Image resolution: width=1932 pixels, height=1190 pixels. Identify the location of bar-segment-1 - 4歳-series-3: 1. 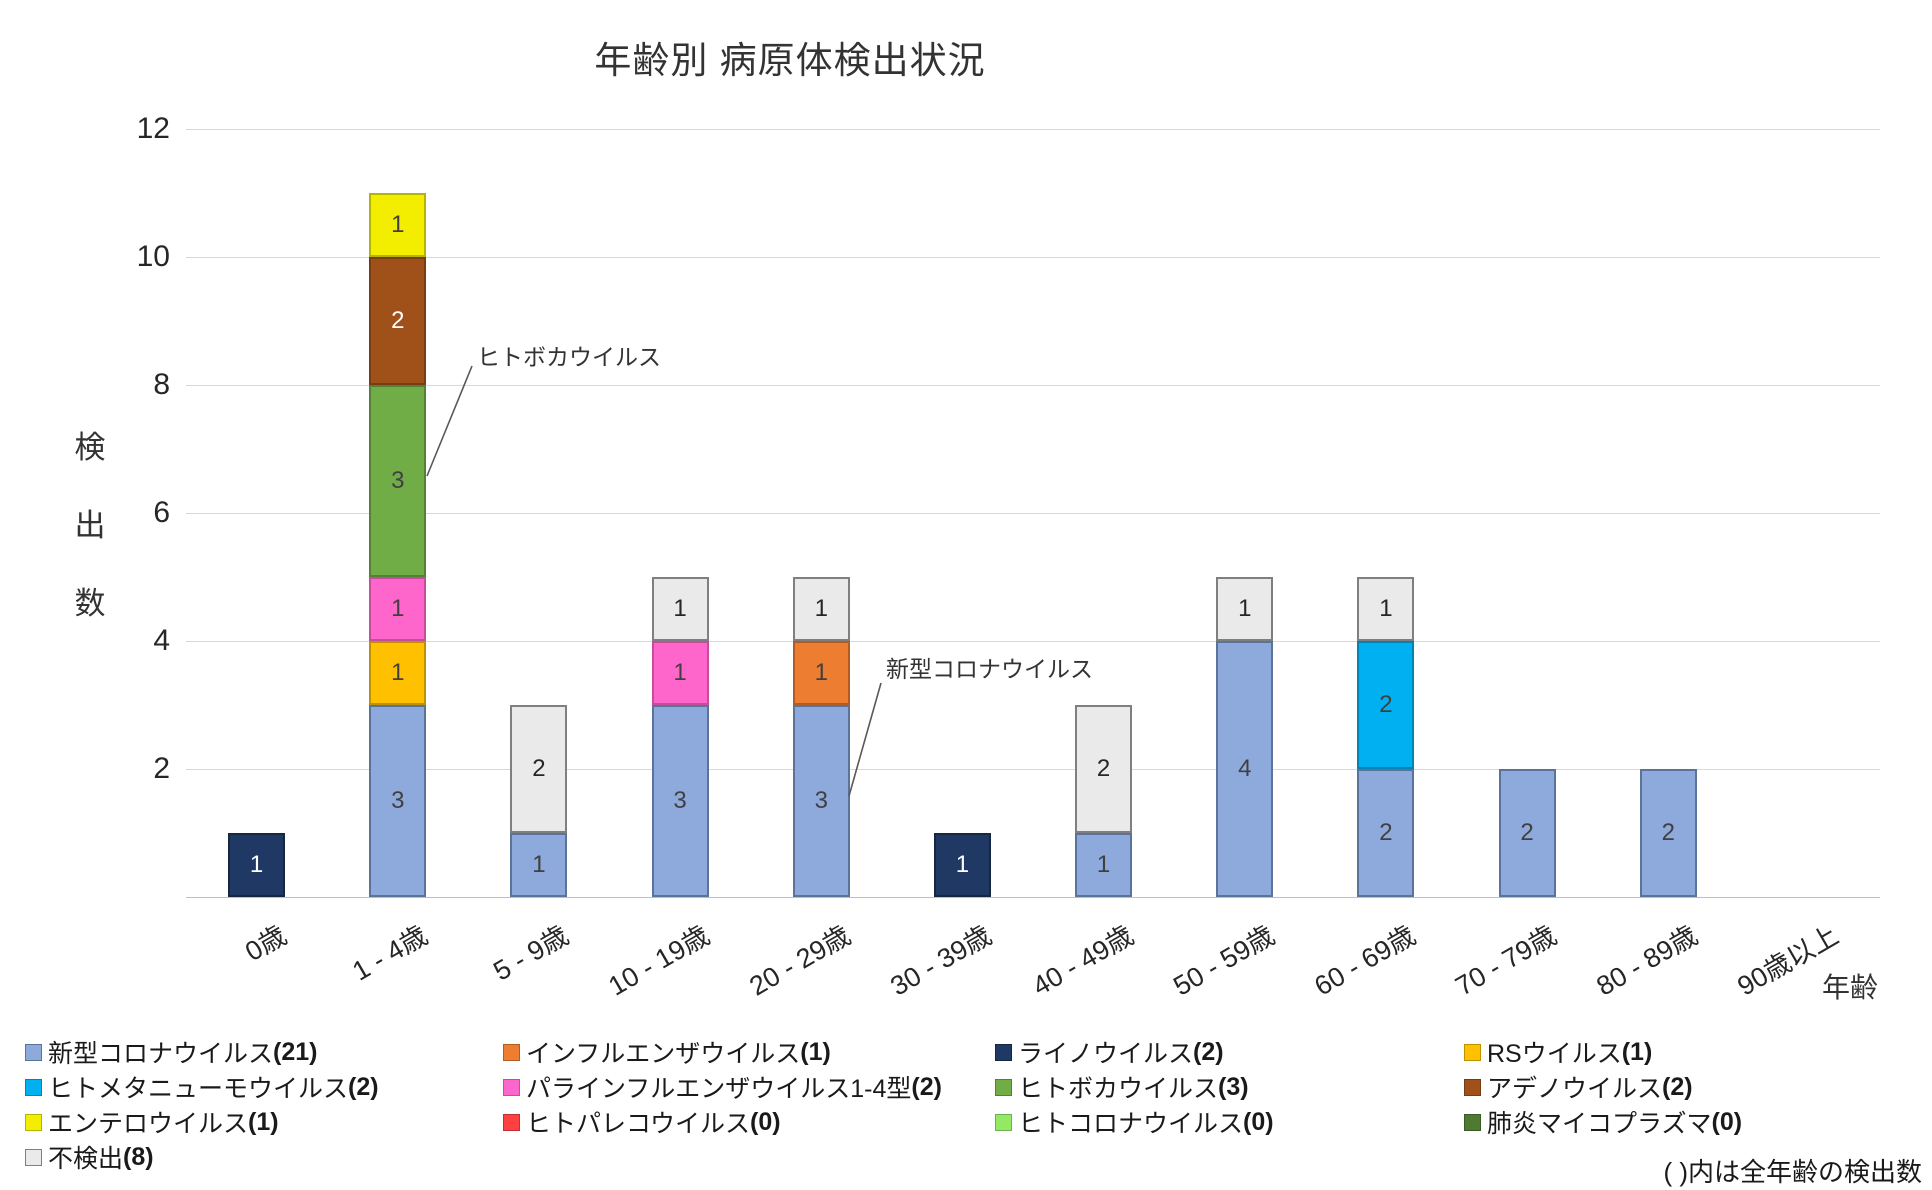
(398, 673).